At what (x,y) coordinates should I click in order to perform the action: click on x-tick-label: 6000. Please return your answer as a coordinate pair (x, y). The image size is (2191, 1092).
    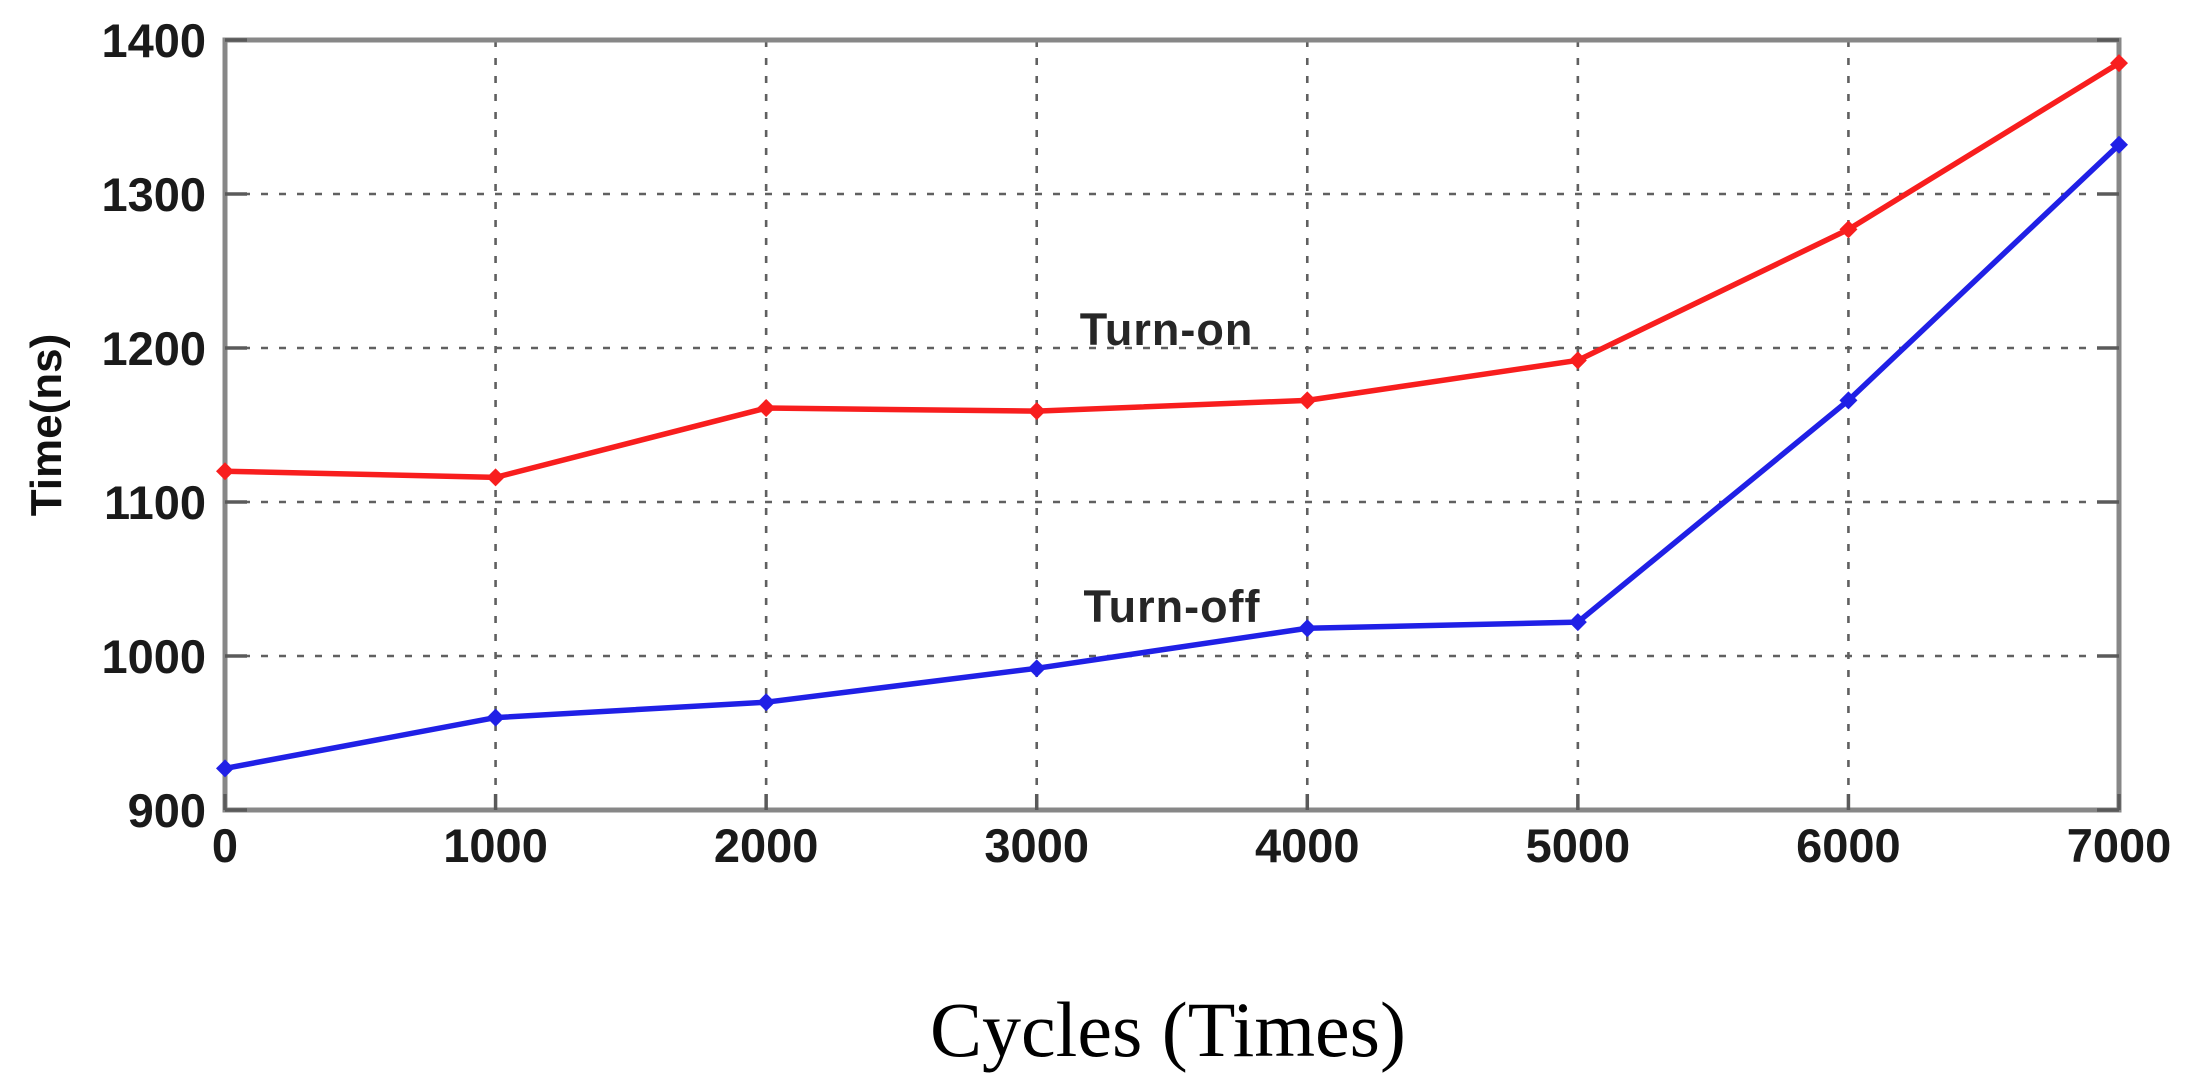
    Looking at the image, I should click on (1848, 845).